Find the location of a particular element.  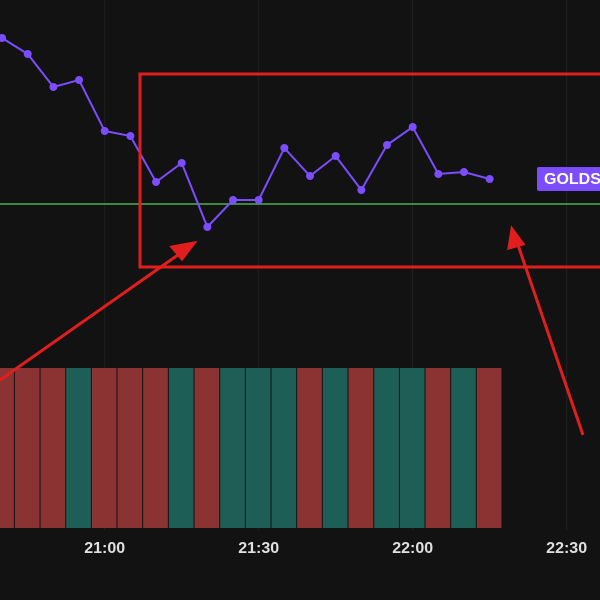

series-tag-box is located at coordinates (568, 179).